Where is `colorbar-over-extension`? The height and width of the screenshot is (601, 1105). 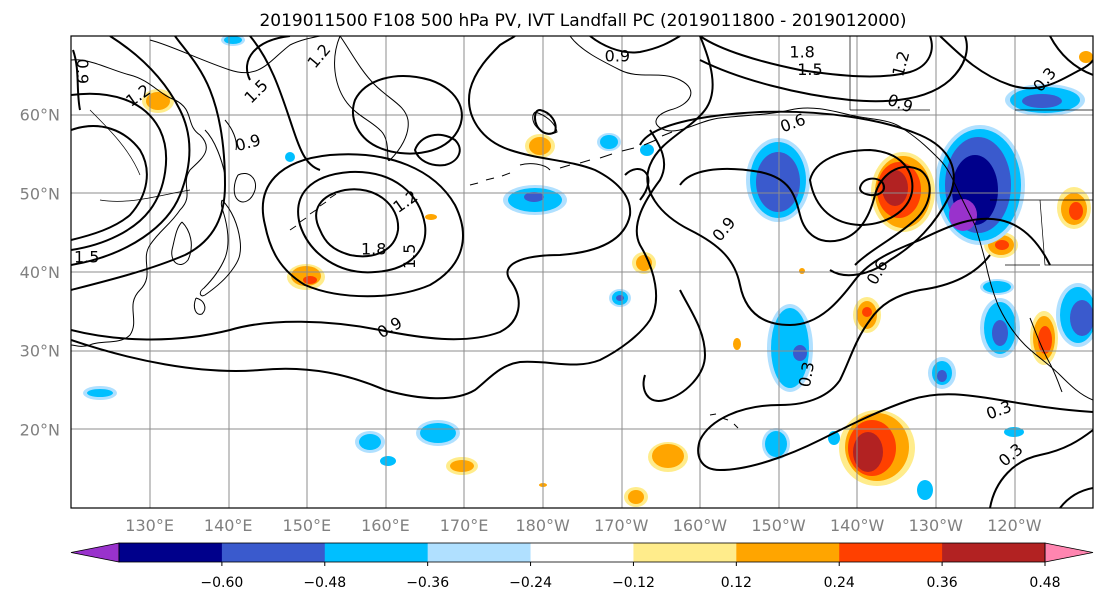 colorbar-over-extension is located at coordinates (1069, 552).